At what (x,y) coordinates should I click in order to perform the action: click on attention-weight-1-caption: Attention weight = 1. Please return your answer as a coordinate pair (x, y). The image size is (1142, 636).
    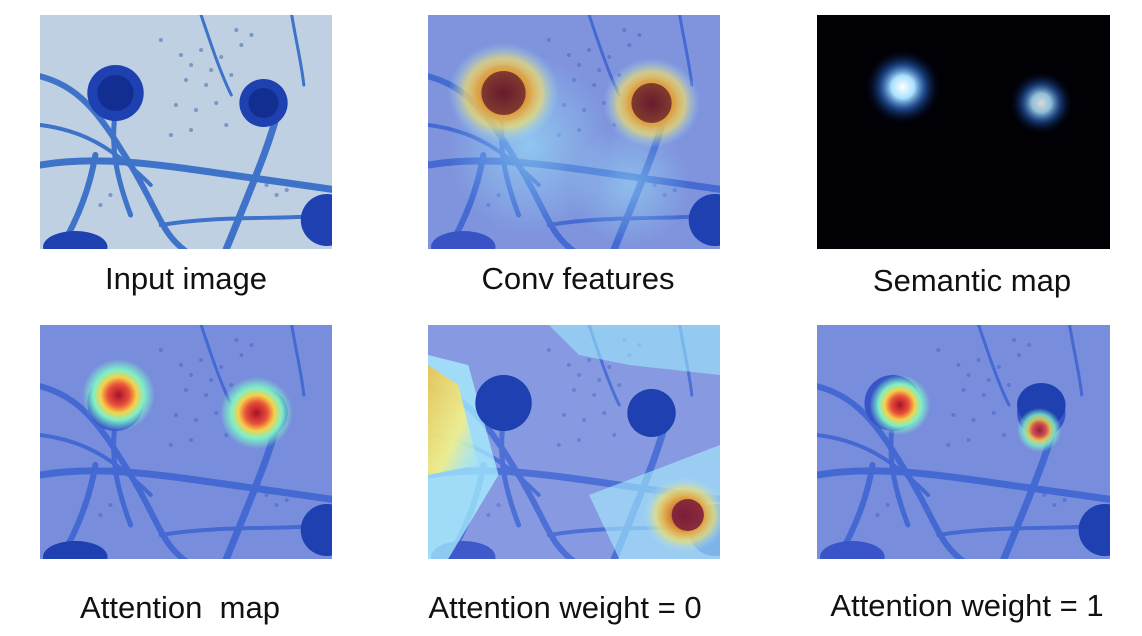
    Looking at the image, I should click on (967, 605).